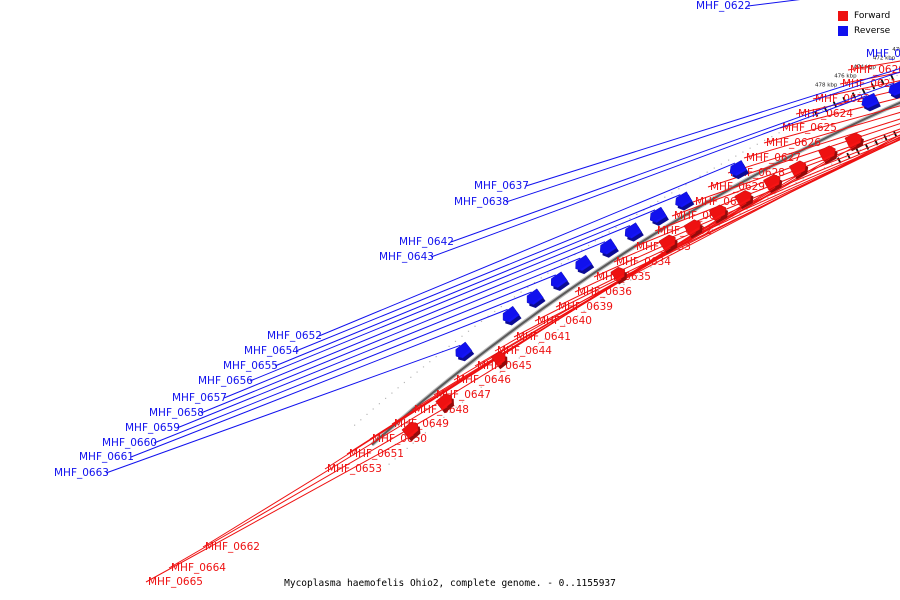 The image size is (900, 600). What do you see at coordinates (883, 54) in the screenshot?
I see `gene-label: MHF_0619` at bounding box center [883, 54].